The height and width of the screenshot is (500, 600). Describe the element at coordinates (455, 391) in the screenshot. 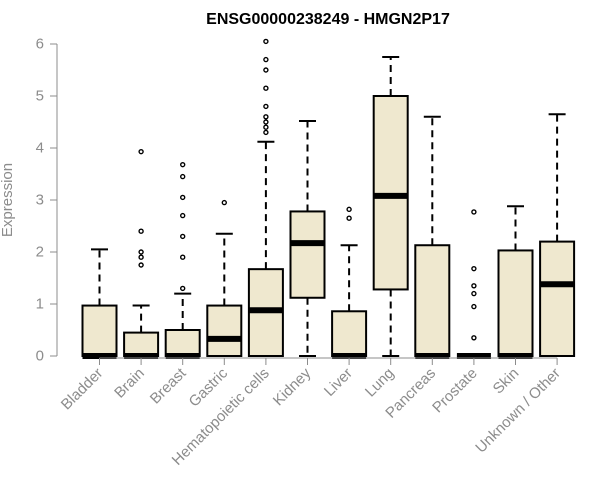

I see `x-tick-label: Prostate` at that location.